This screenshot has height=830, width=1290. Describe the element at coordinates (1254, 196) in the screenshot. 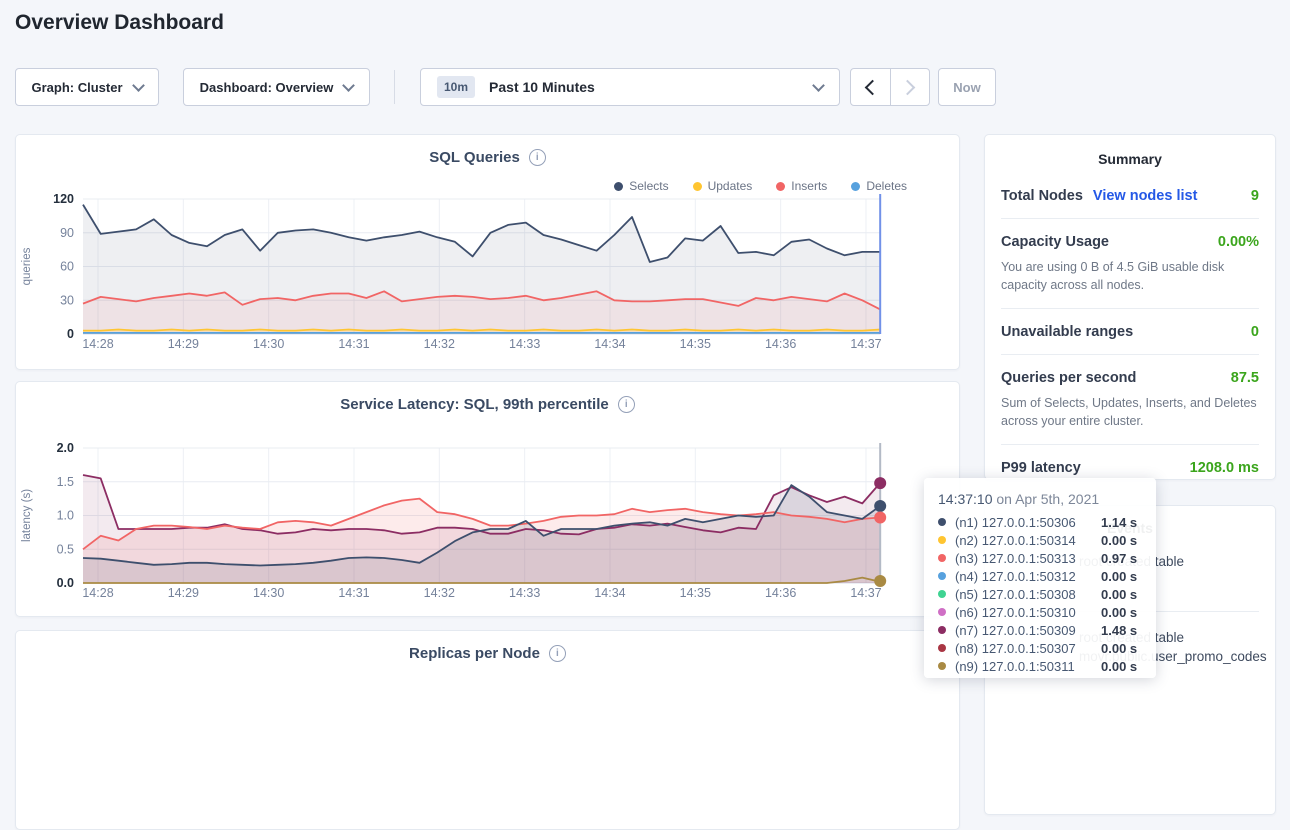

I see `summary-row-value: 9` at that location.